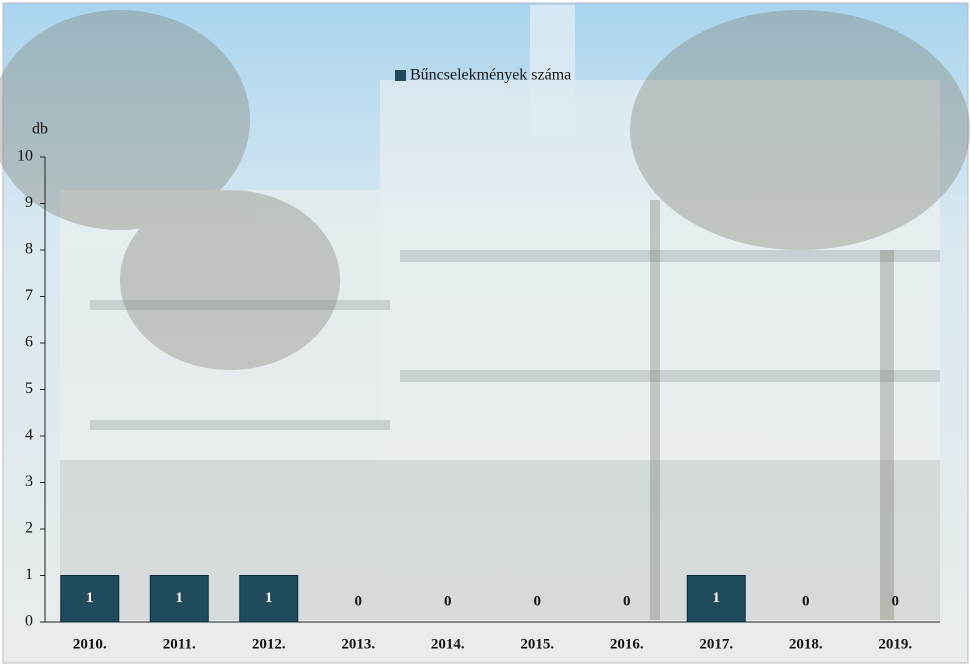  Describe the element at coordinates (29, 249) in the screenshot. I see `y-tick-label: 8` at that location.